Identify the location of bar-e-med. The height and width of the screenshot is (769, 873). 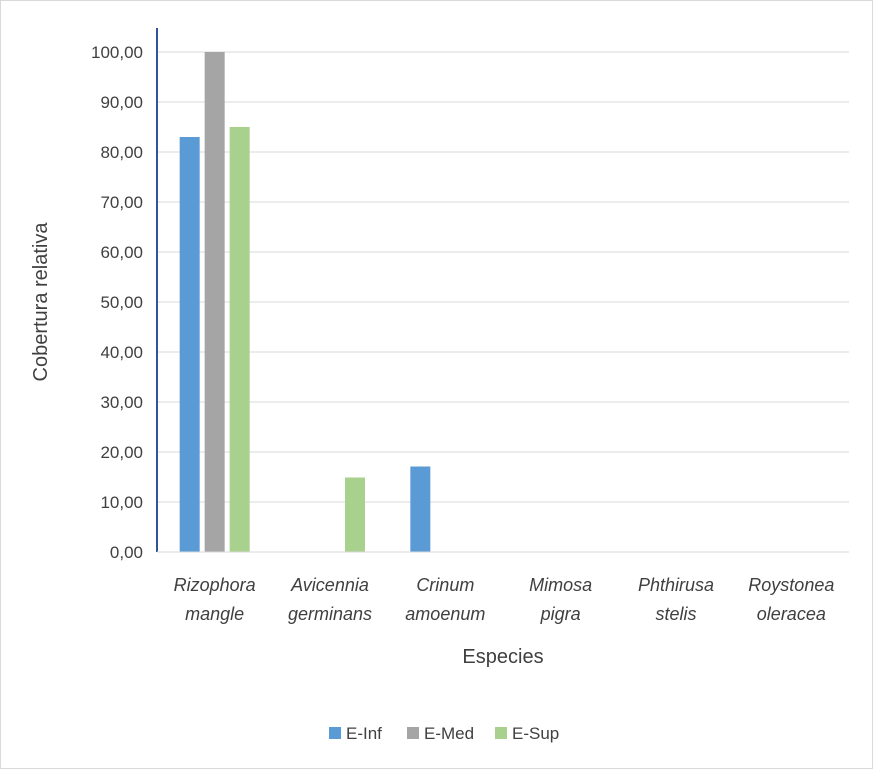
(214, 302).